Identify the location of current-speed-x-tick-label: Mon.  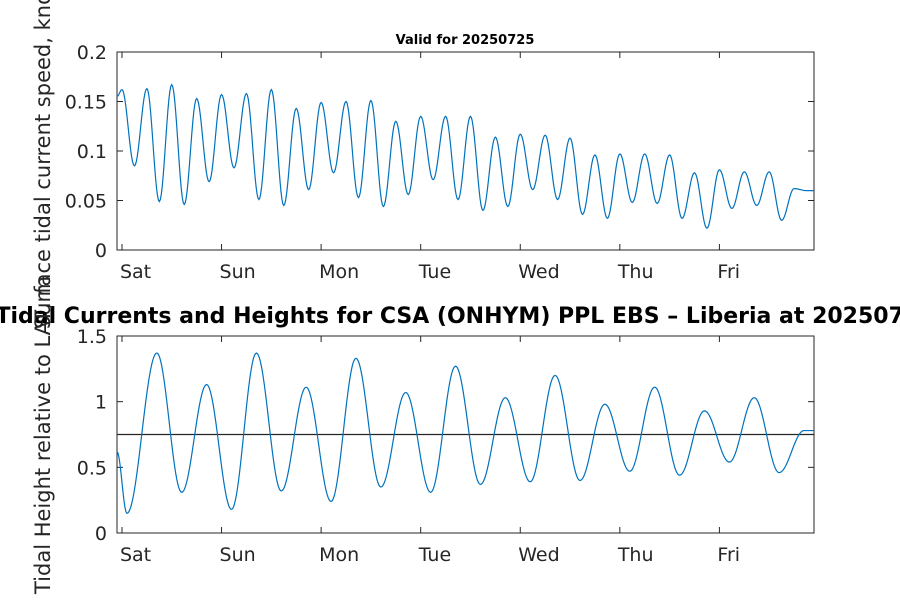
(339, 272).